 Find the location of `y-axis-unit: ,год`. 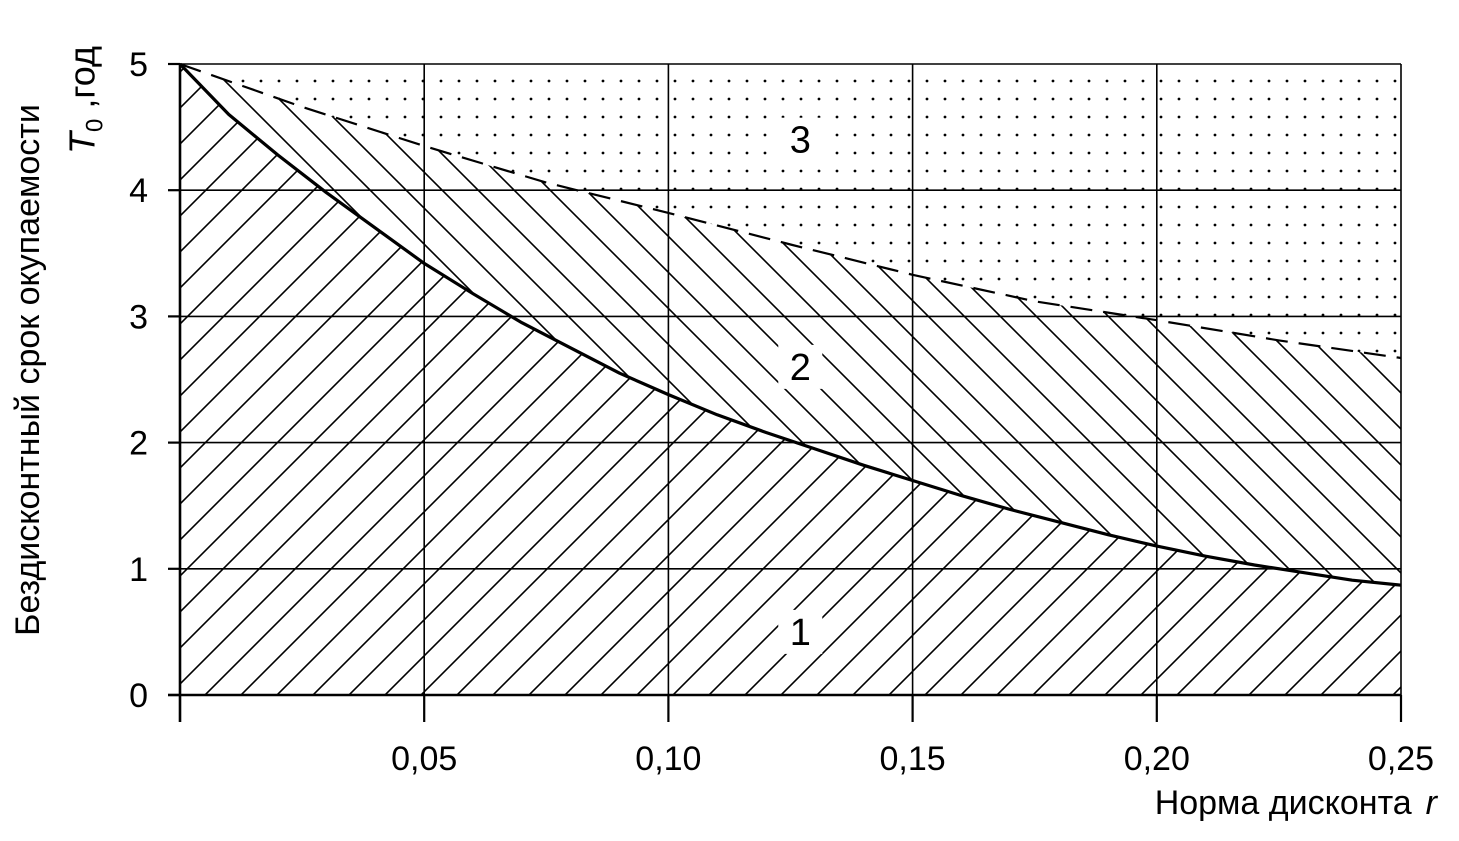

y-axis-unit: ,год is located at coordinates (82, 77).